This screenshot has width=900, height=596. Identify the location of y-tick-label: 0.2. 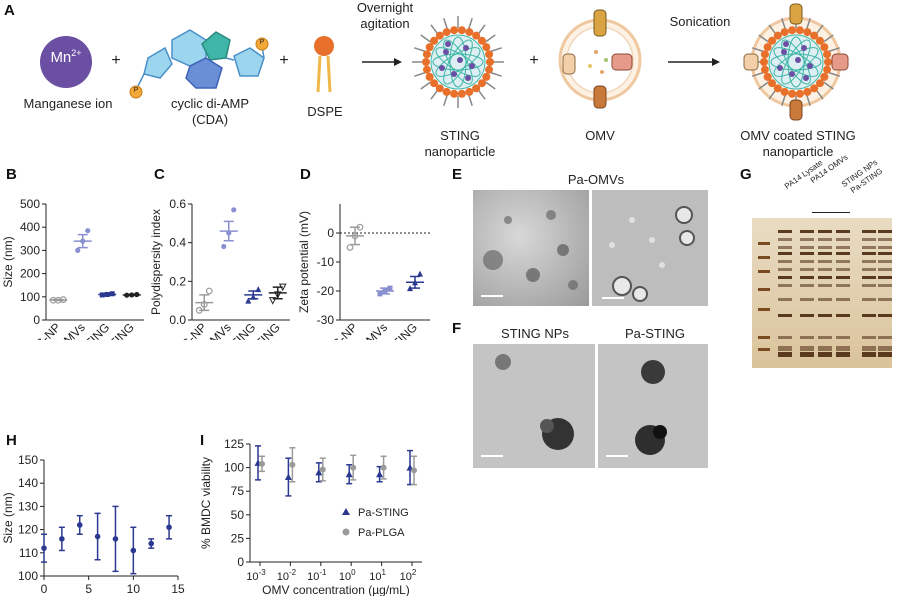
(177, 281).